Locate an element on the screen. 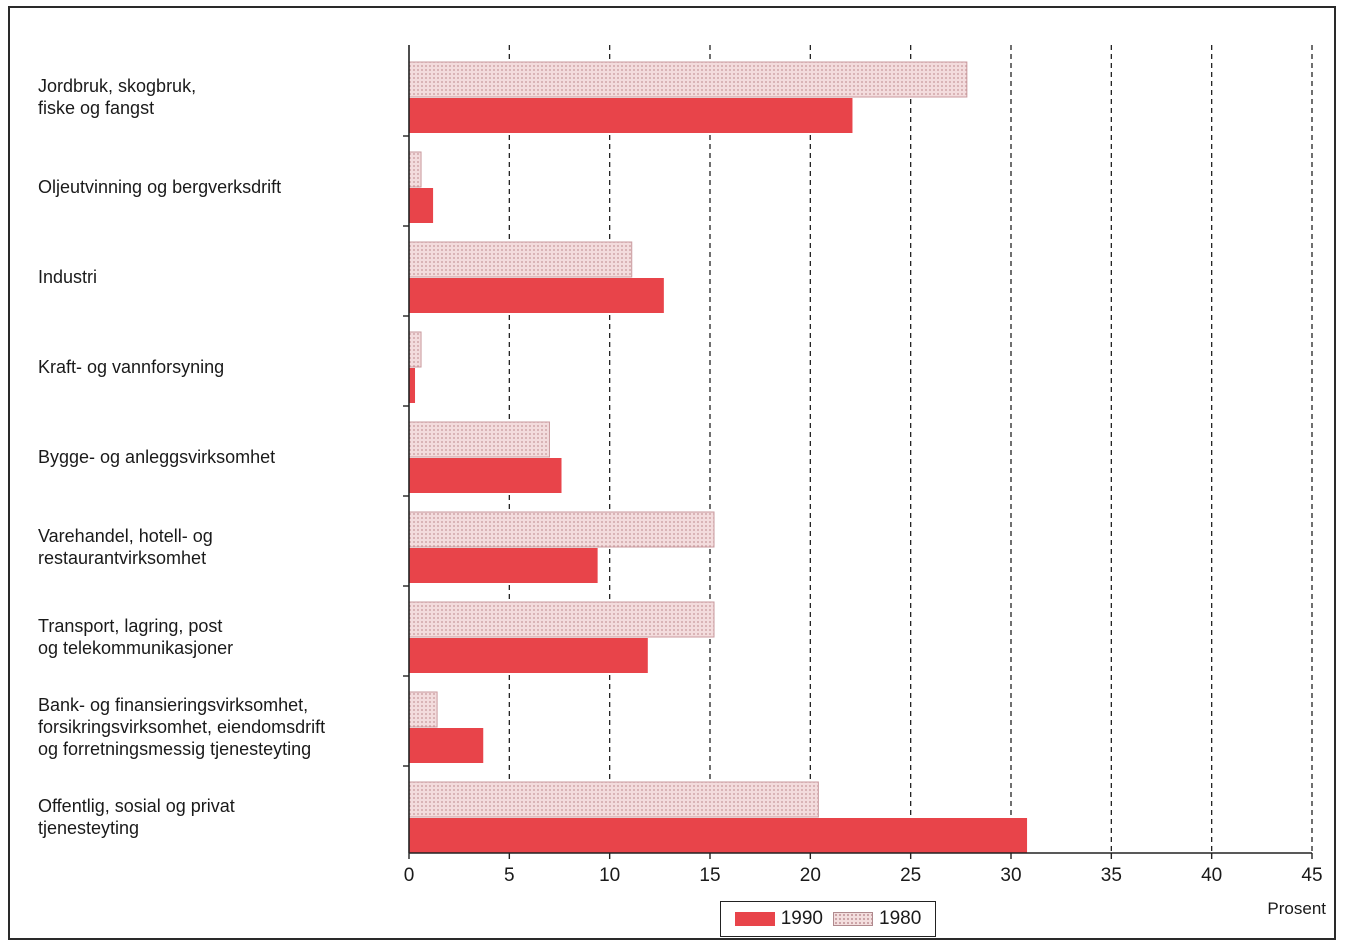 The image size is (1366, 949). x-tick-label-45: 45 is located at coordinates (1311, 875).